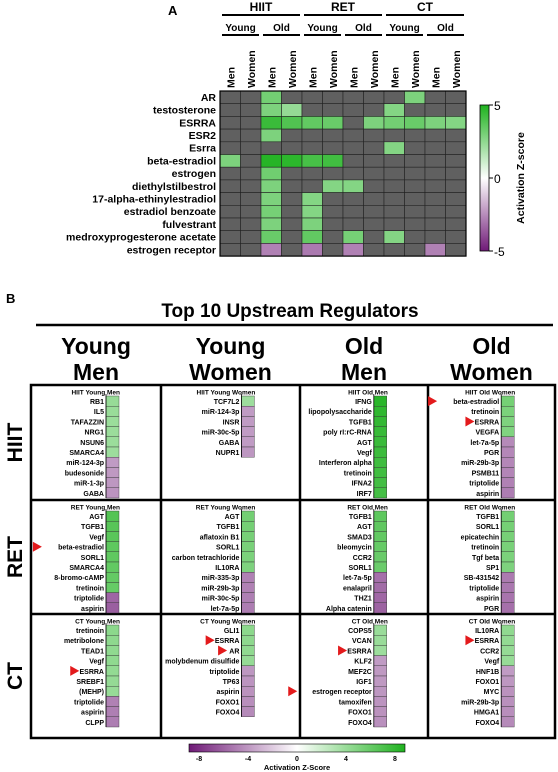 The height and width of the screenshot is (772, 558). What do you see at coordinates (486, 713) in the screenshot?
I see `regulator-label: HMGA1` at bounding box center [486, 713].